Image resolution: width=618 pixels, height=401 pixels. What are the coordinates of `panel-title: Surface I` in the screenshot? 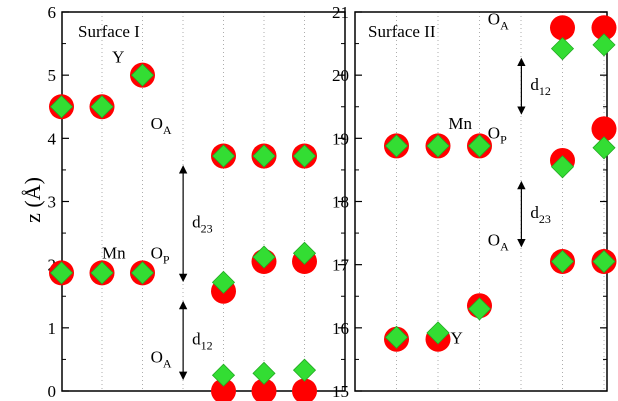 It's located at (109, 31).